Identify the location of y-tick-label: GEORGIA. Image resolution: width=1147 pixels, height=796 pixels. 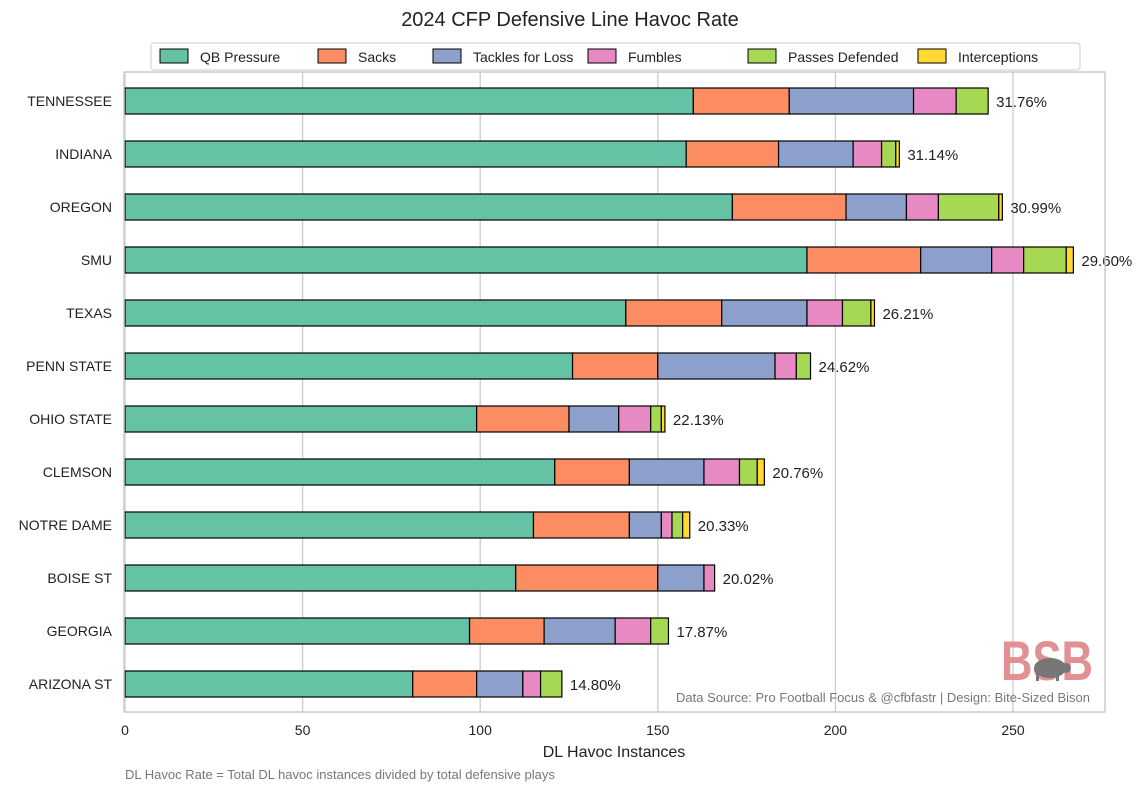
(80, 631).